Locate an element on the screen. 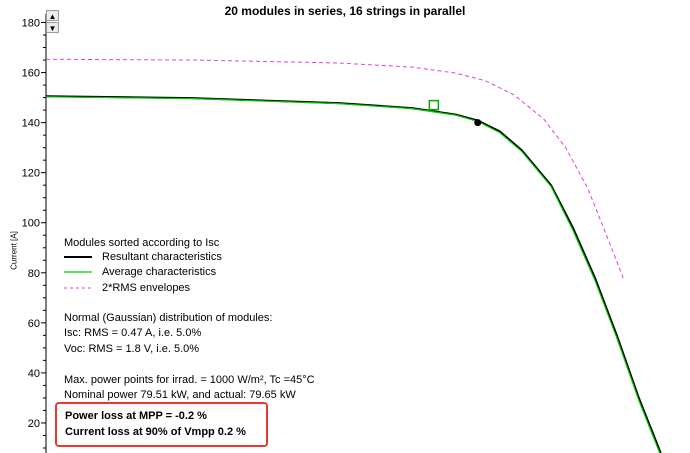 Image resolution: width=690 pixels, height=453 pixels. mpp-point-marker is located at coordinates (478, 123).